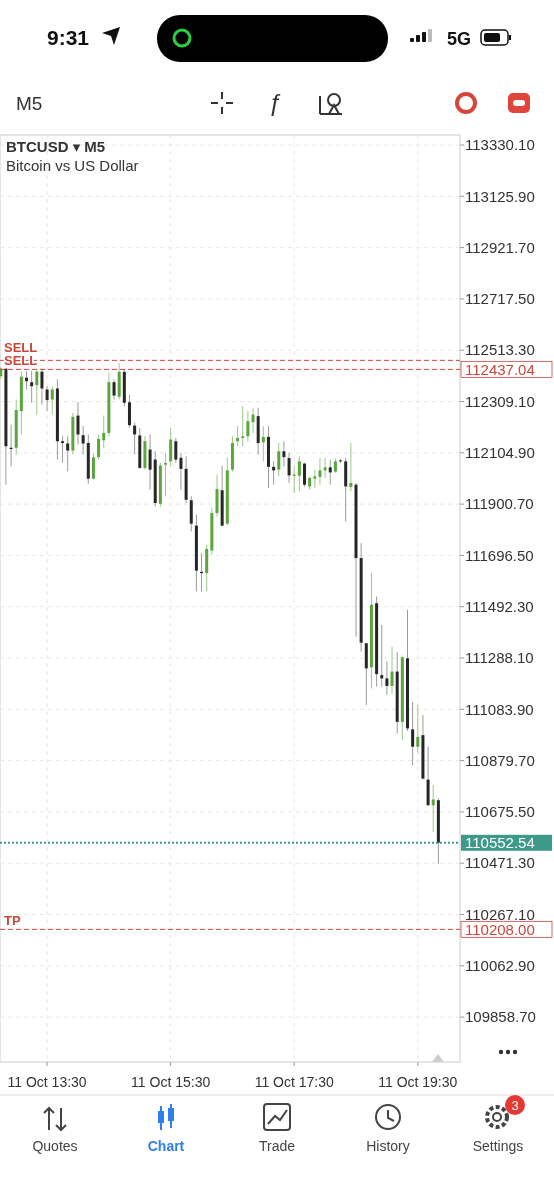  I want to click on y-tick-label: 110267.10, so click(500, 914).